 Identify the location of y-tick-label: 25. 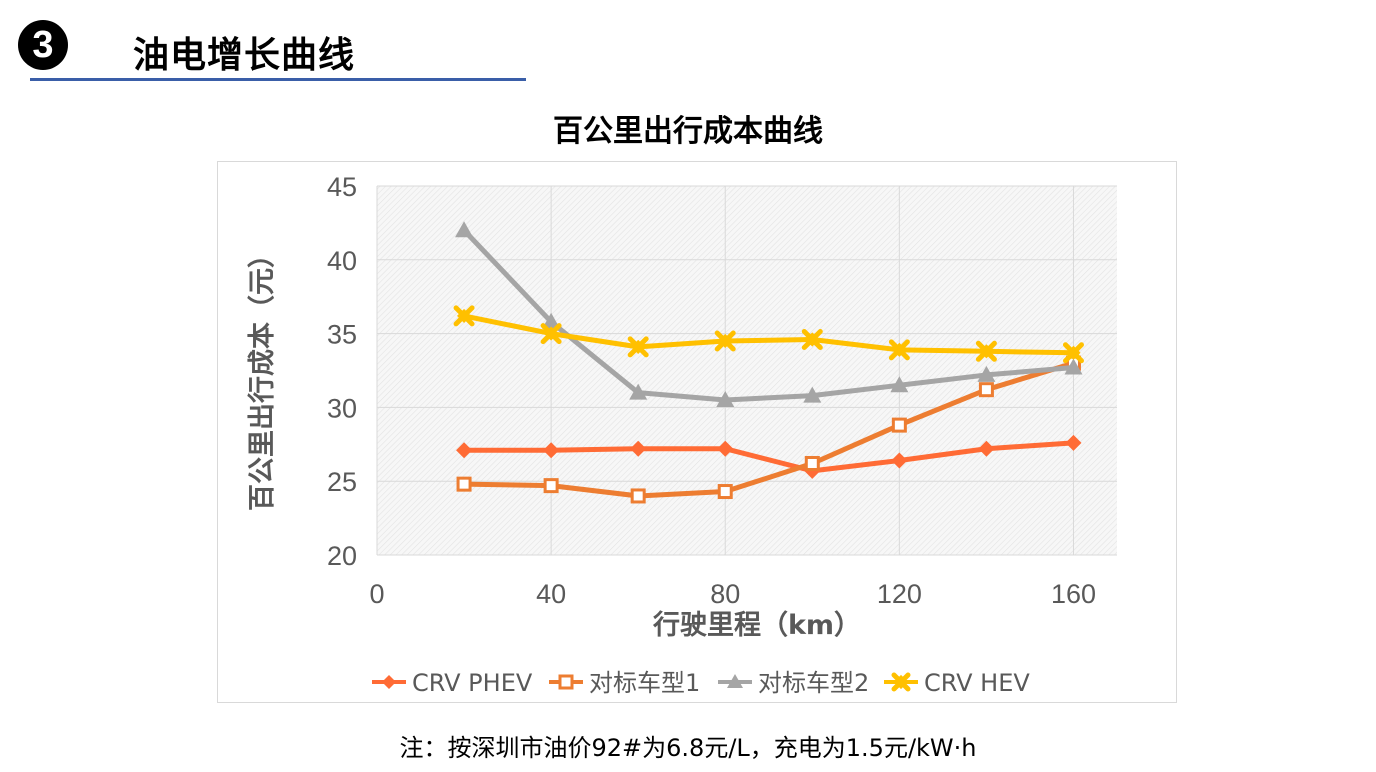
(342, 482).